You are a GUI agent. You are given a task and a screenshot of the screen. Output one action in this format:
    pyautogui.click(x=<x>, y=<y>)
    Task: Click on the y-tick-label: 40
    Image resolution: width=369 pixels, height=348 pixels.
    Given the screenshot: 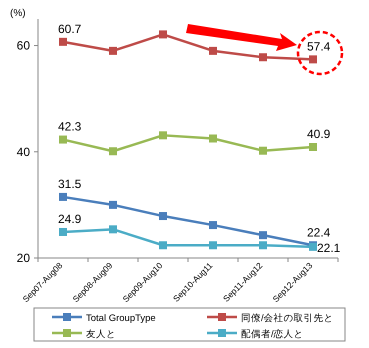 What is the action you would take?
    pyautogui.click(x=23, y=151)
    